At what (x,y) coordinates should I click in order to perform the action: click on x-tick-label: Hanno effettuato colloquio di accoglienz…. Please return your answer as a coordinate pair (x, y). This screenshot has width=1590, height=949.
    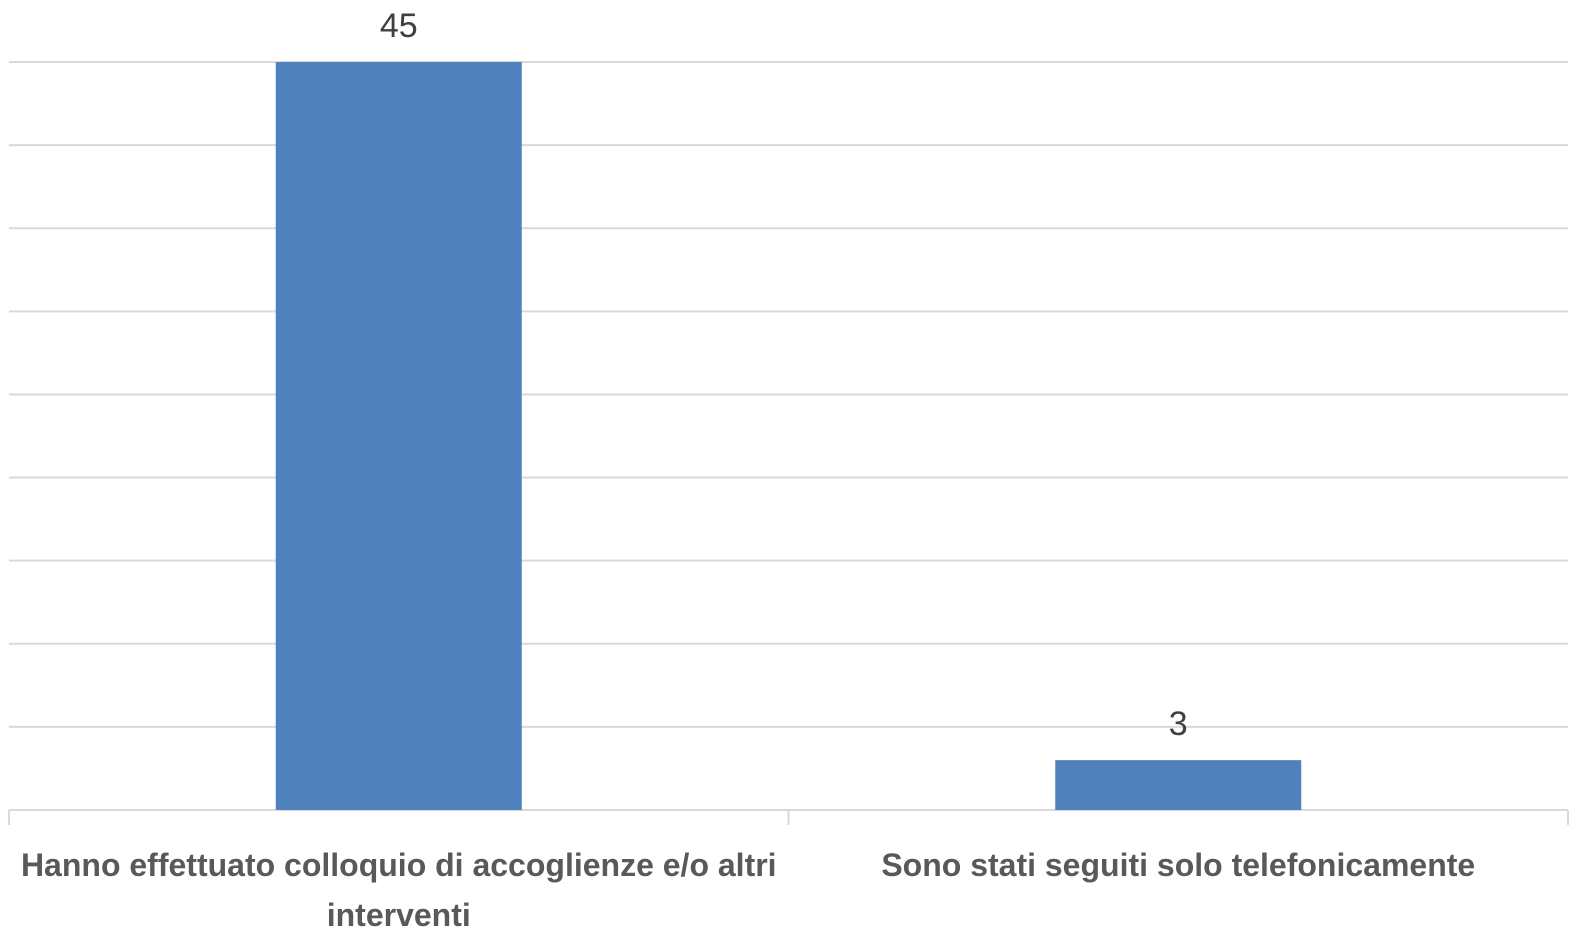
    Looking at the image, I should click on (398, 890).